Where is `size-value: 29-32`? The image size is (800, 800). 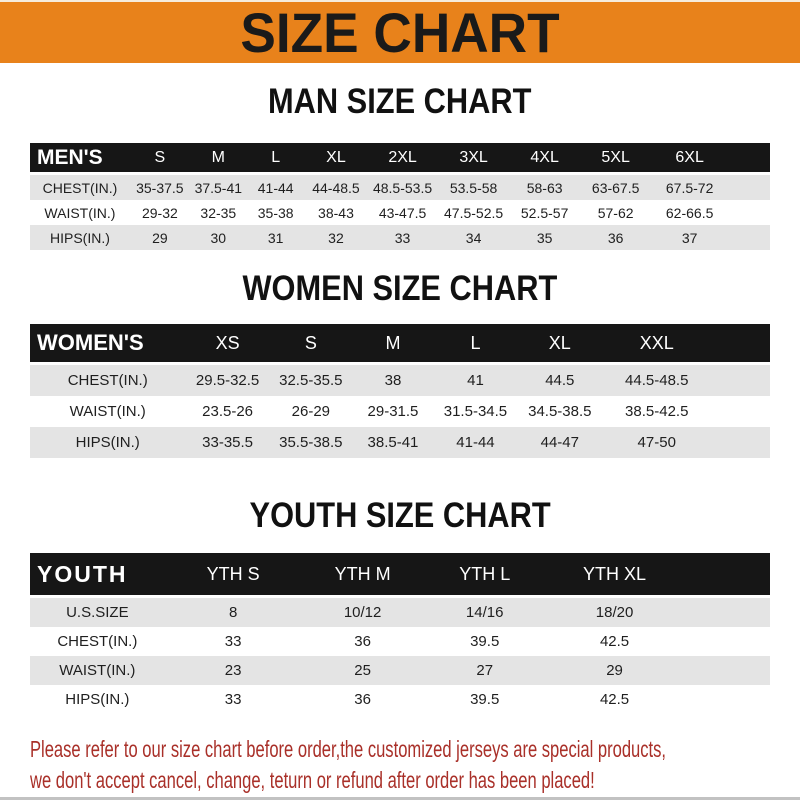 size-value: 29-32 is located at coordinates (159, 212).